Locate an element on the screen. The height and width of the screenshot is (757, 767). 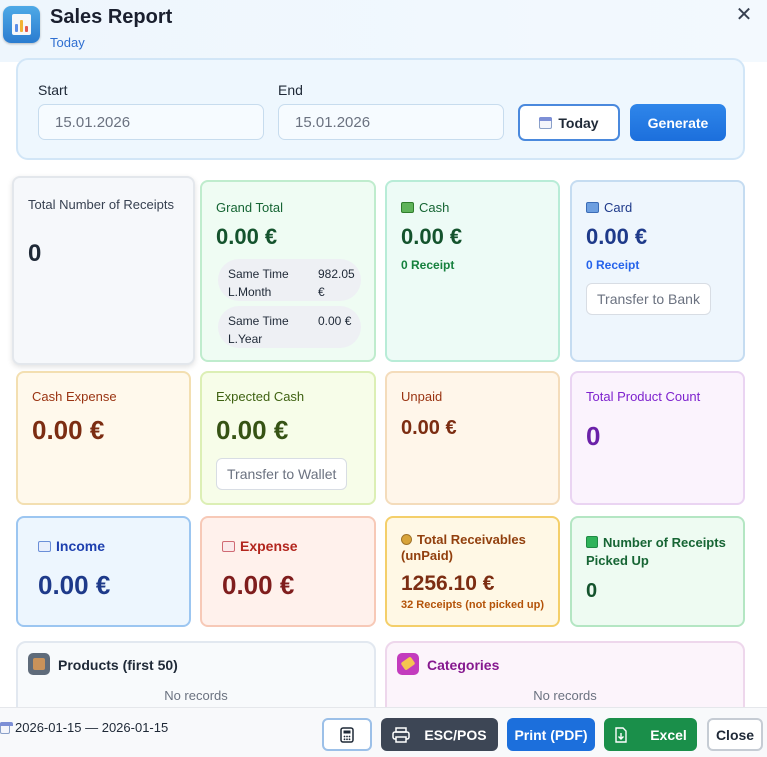
total-receipts-card: Total Number of Receipts 0 is located at coordinates (103, 270).